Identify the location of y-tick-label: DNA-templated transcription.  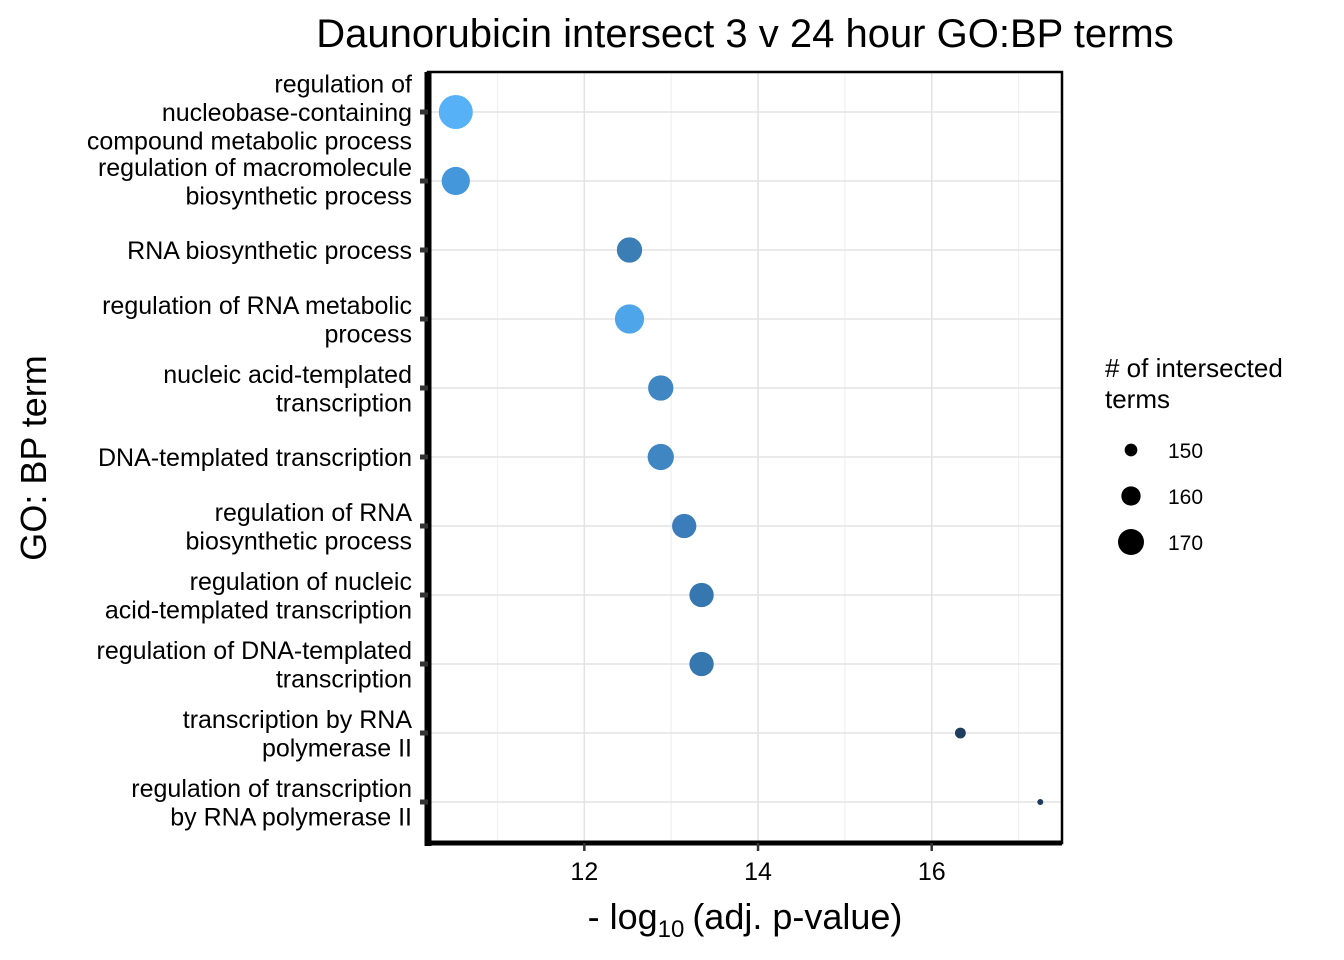
(255, 458).